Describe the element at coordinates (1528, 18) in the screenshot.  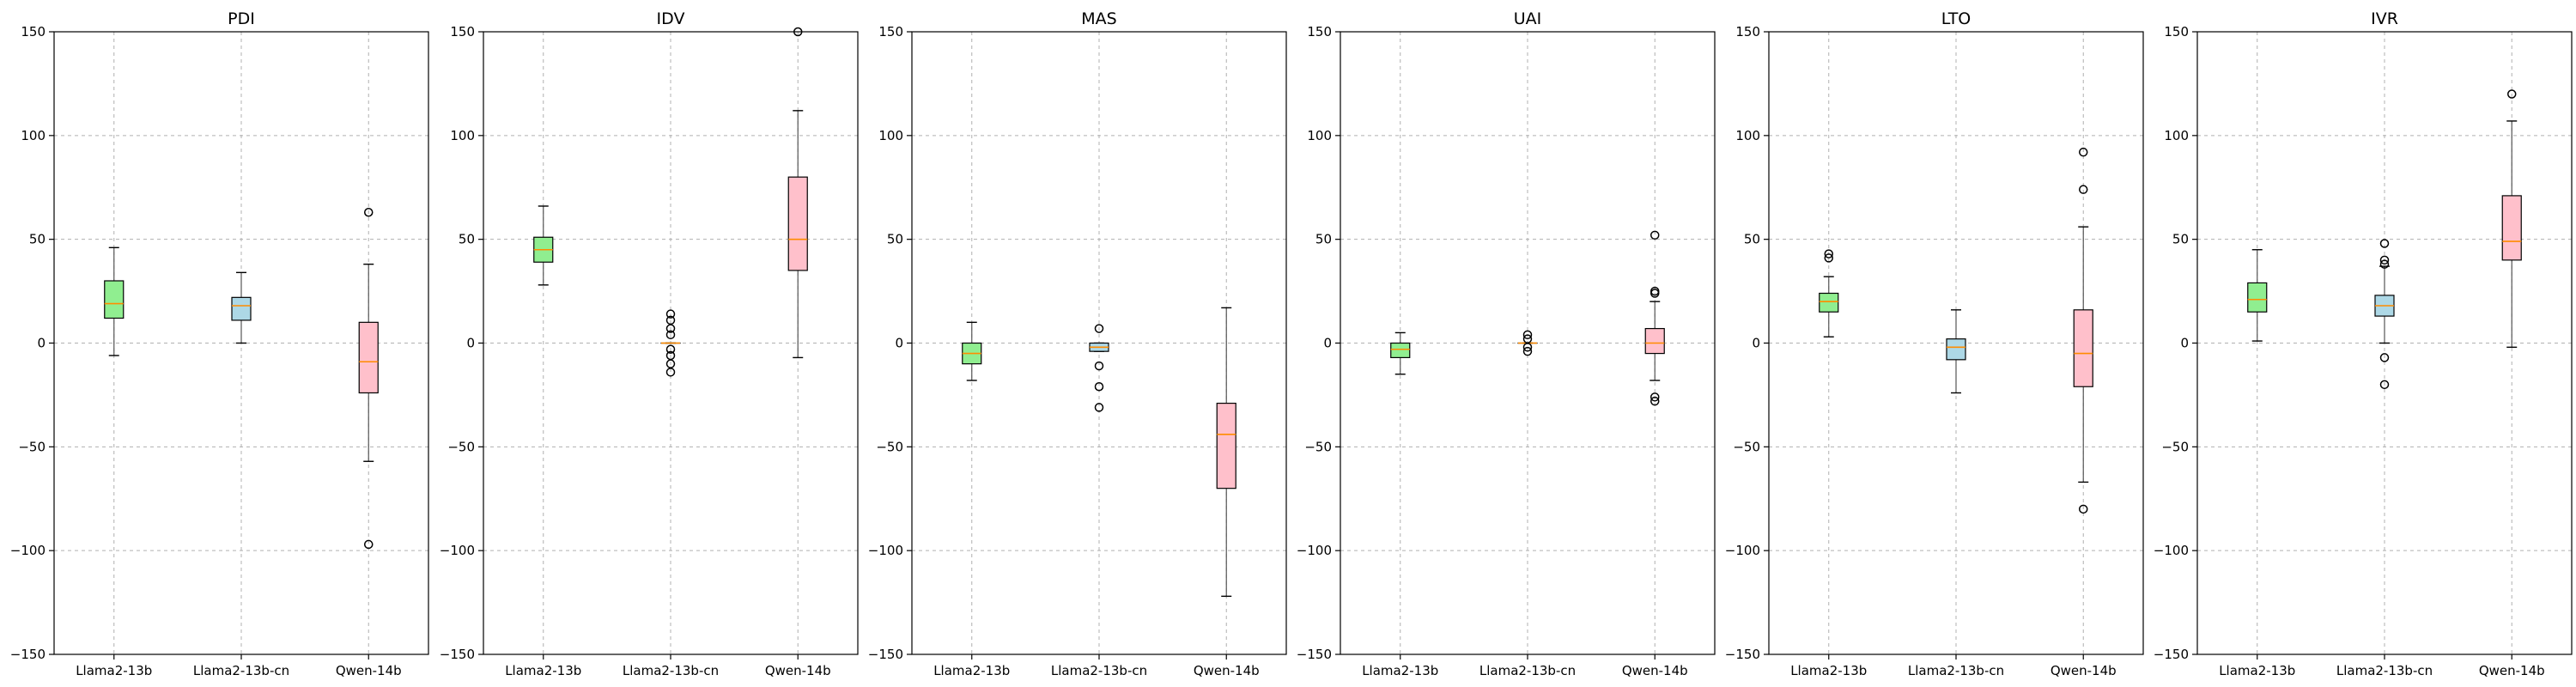
I see `chart-title: UAI` at that location.